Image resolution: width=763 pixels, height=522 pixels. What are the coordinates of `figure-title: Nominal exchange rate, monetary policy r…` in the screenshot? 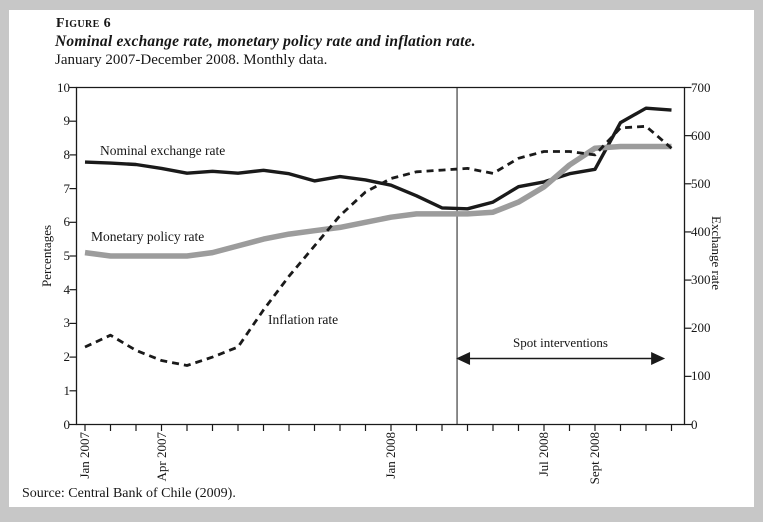 It's located at (265, 41).